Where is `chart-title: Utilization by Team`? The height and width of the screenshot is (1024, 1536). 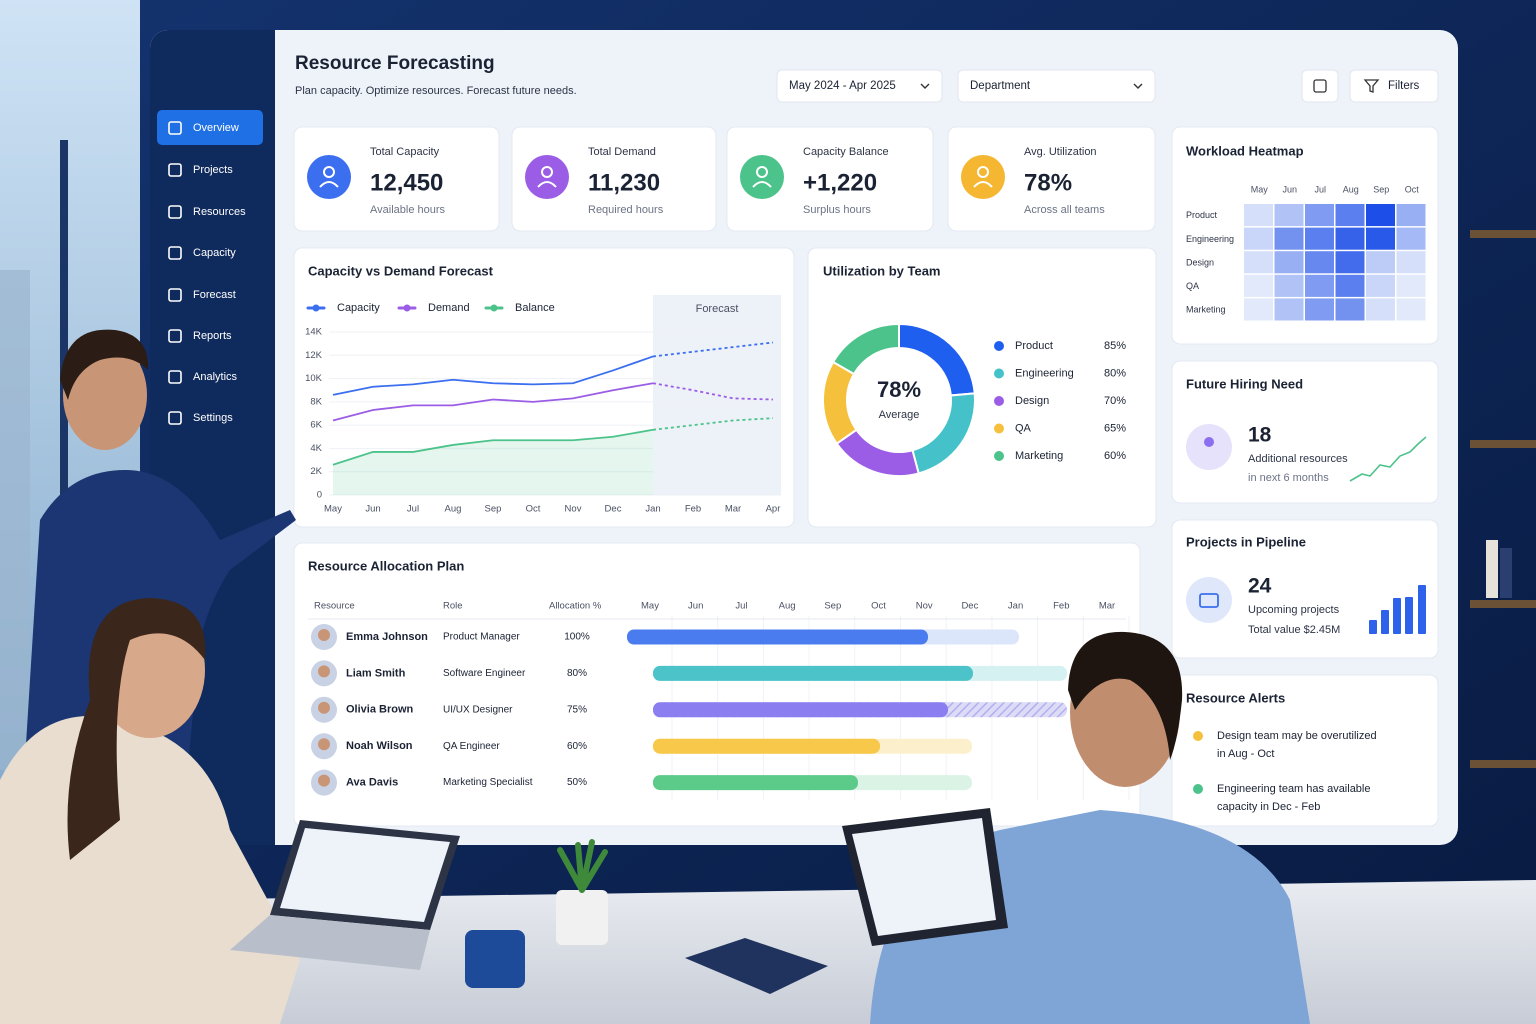 chart-title: Utilization by Team is located at coordinates (882, 270).